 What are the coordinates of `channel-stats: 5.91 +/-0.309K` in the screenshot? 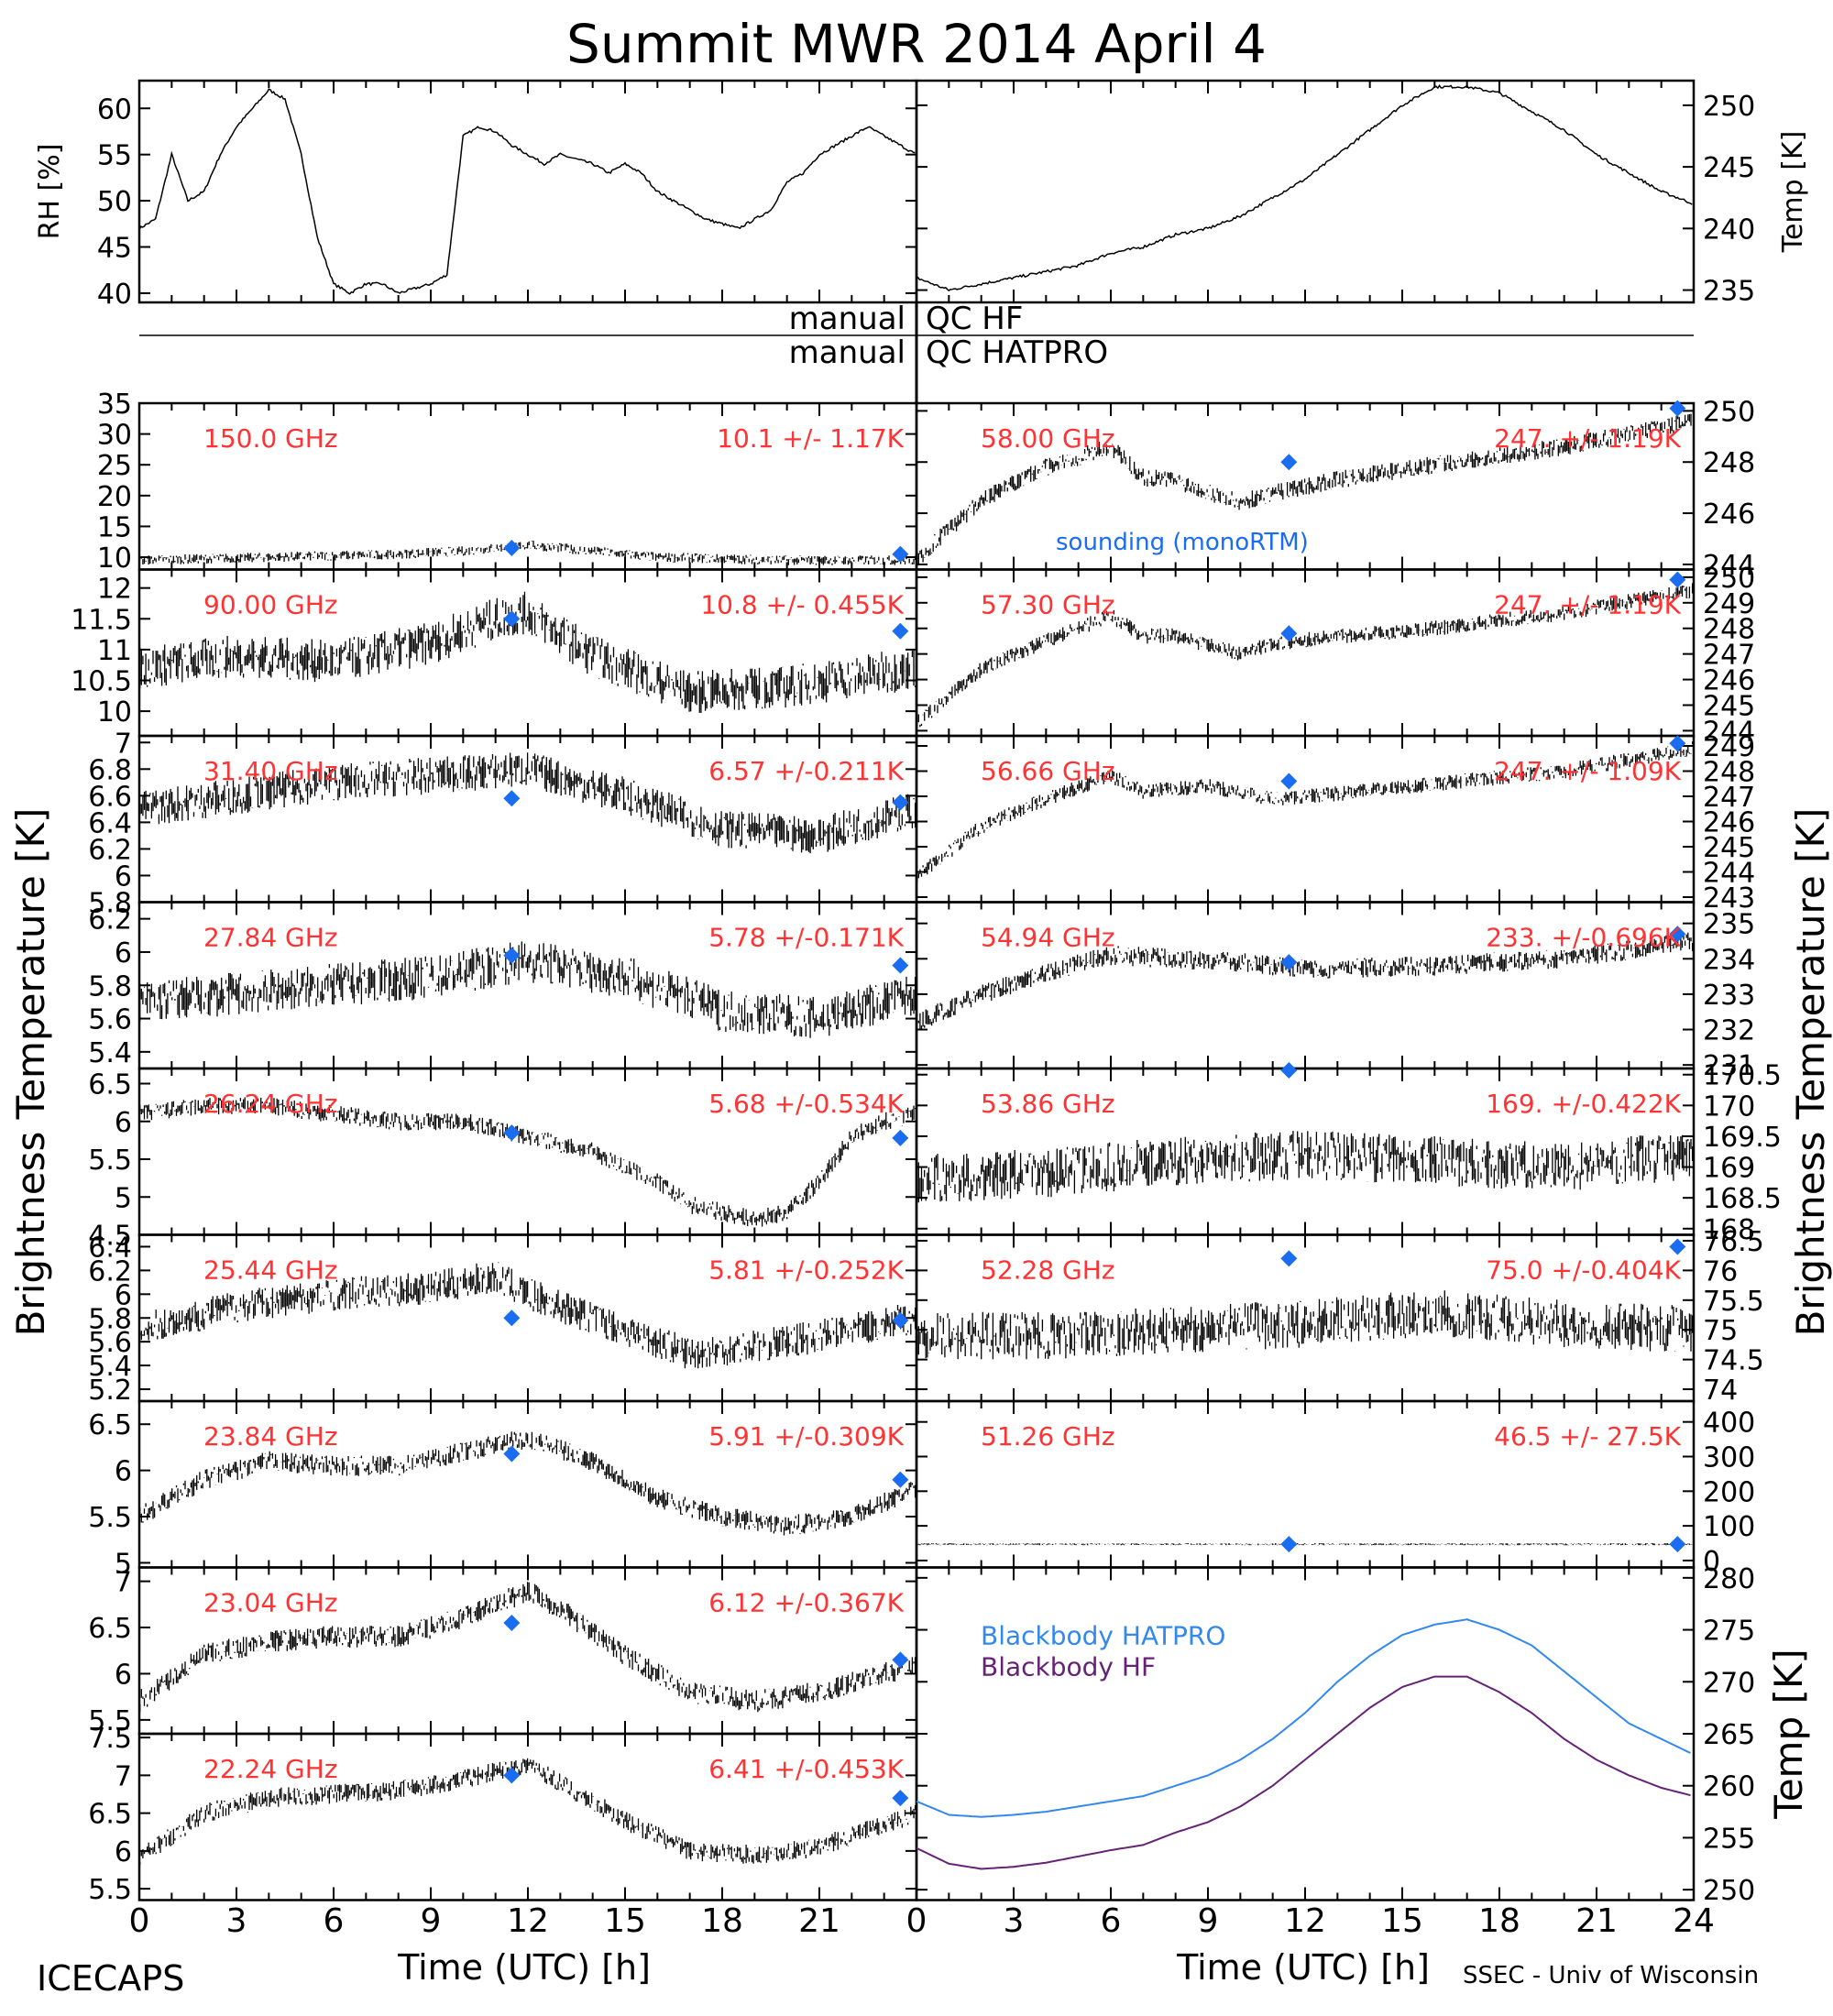 It's located at (806, 1436).